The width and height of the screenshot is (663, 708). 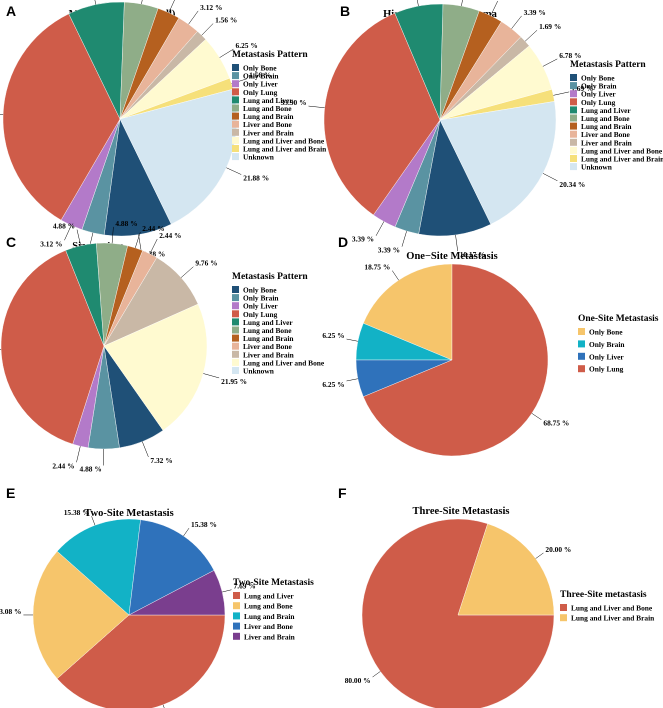 What do you see at coordinates (11, 242) in the screenshot?
I see `panel-letter-c: C` at bounding box center [11, 242].